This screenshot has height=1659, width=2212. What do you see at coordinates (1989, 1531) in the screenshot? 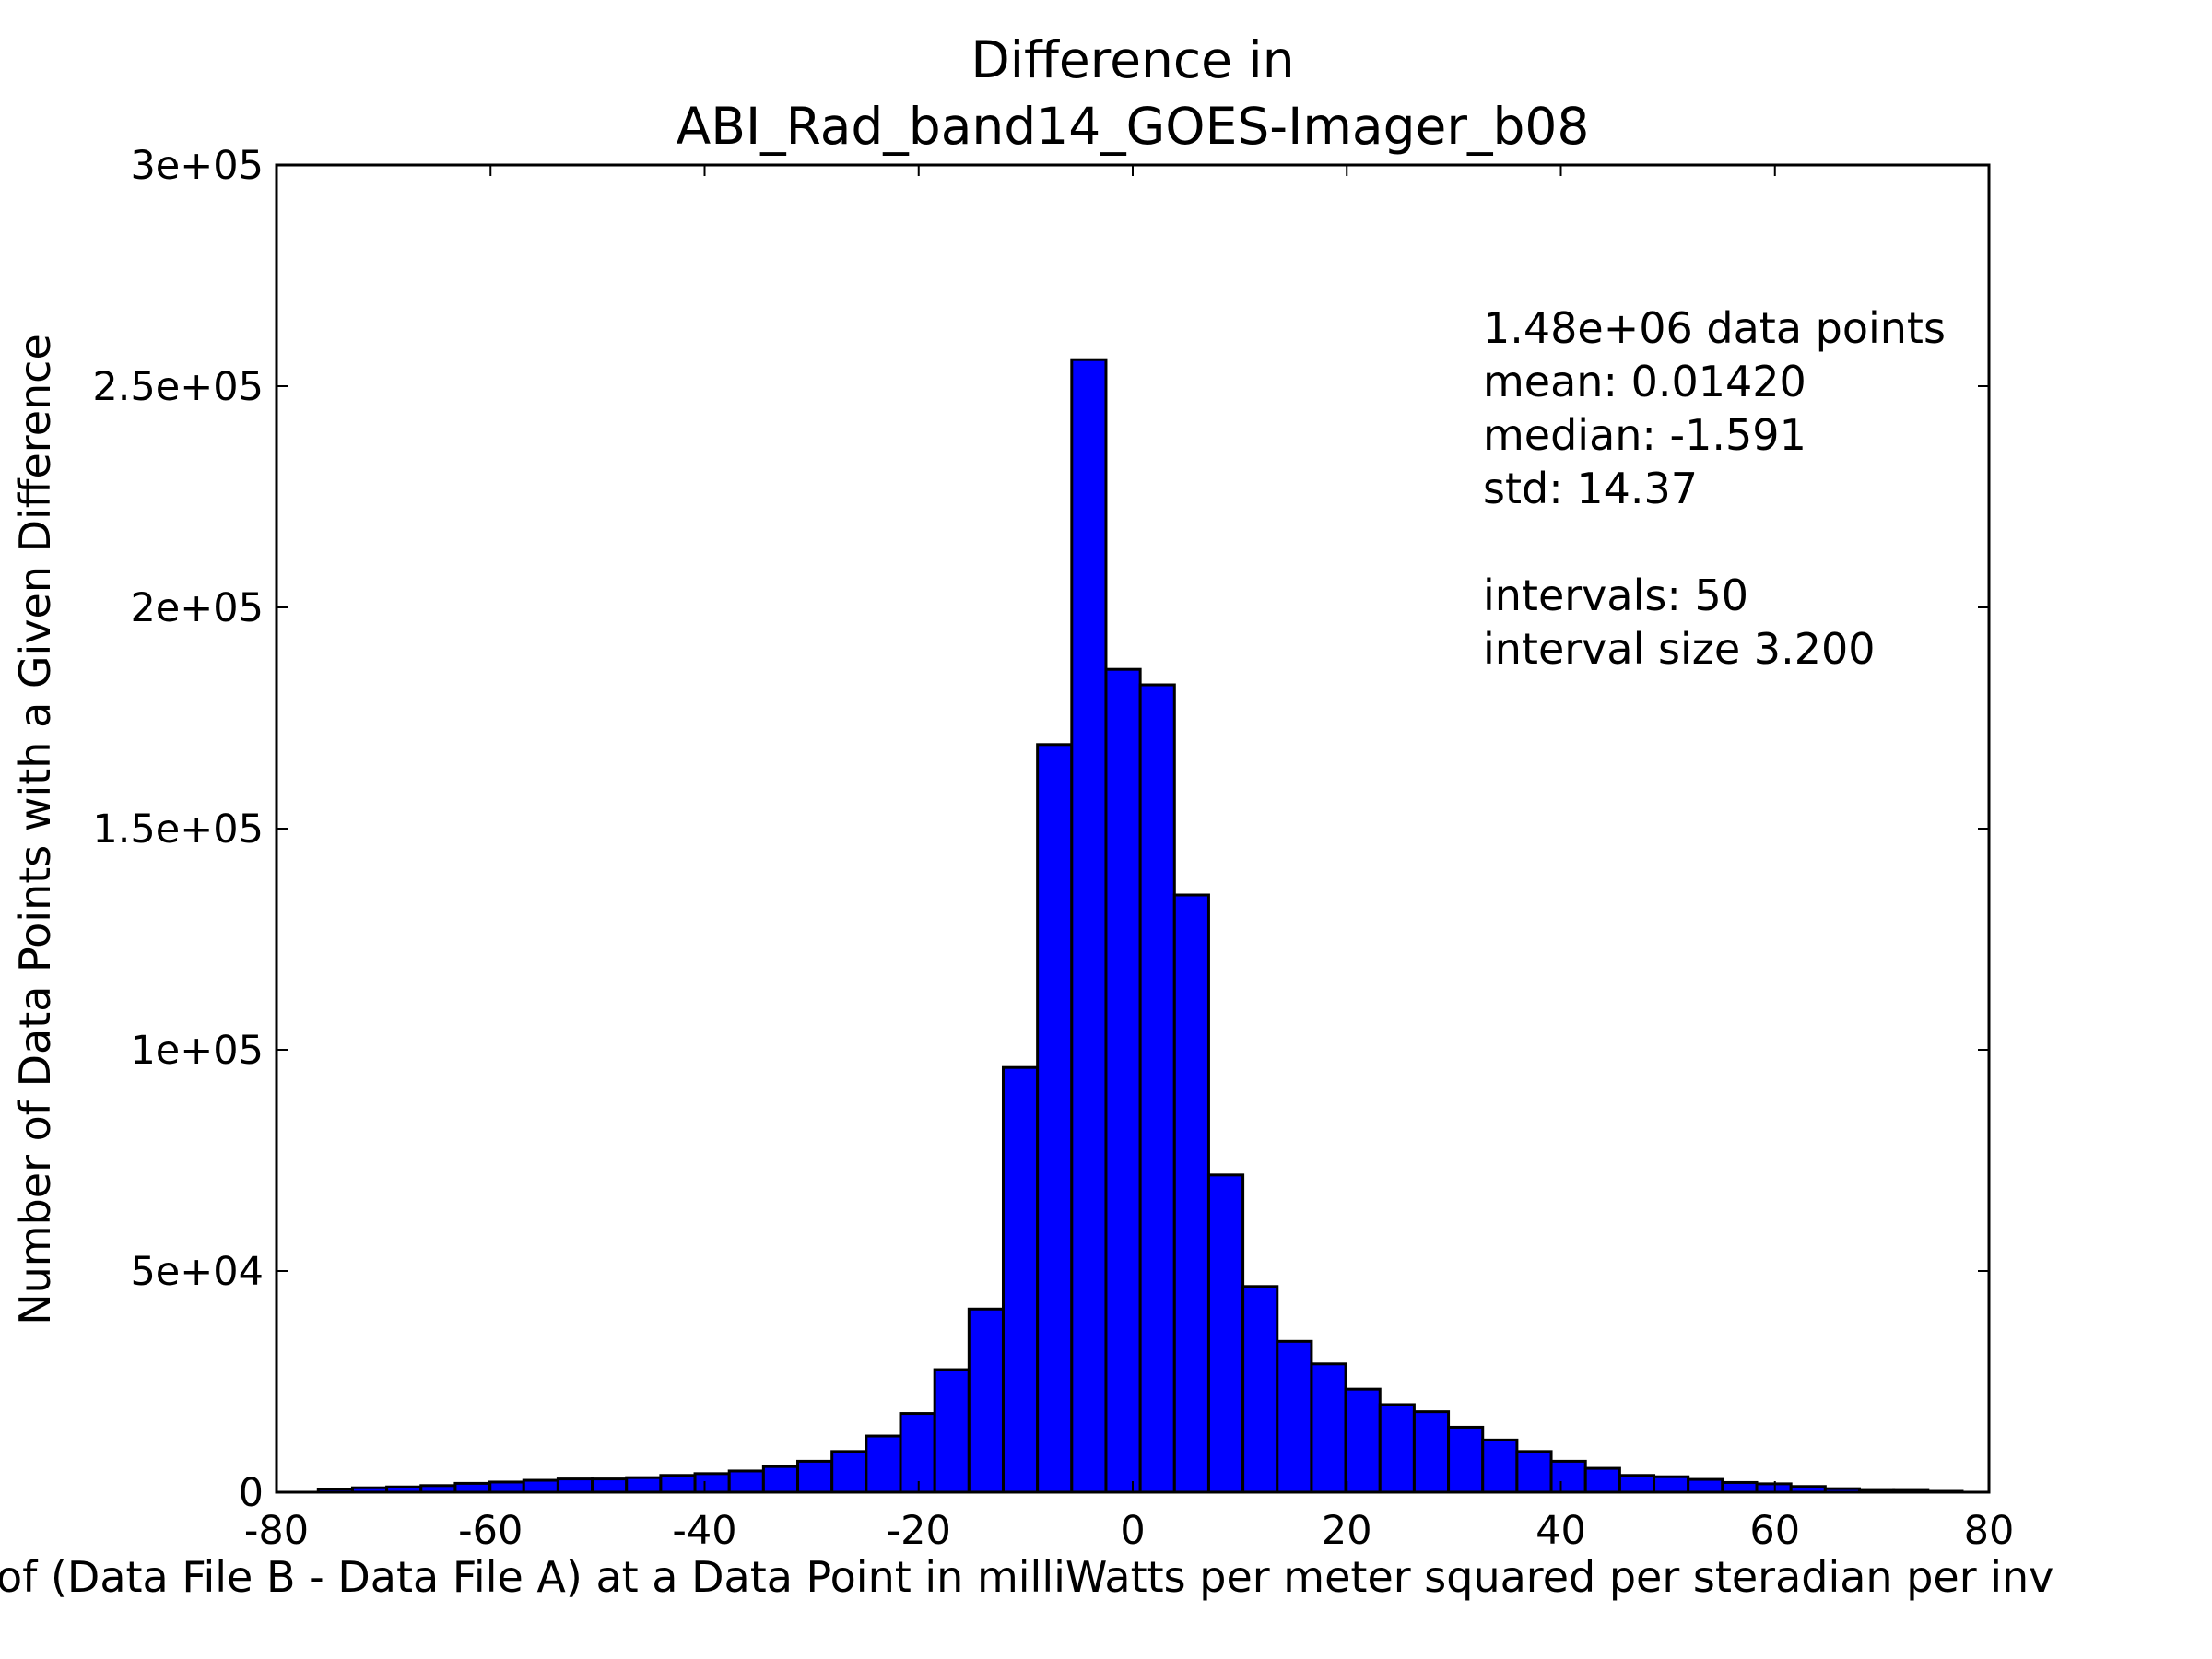
I see `x-tick-label: 80` at bounding box center [1989, 1531].